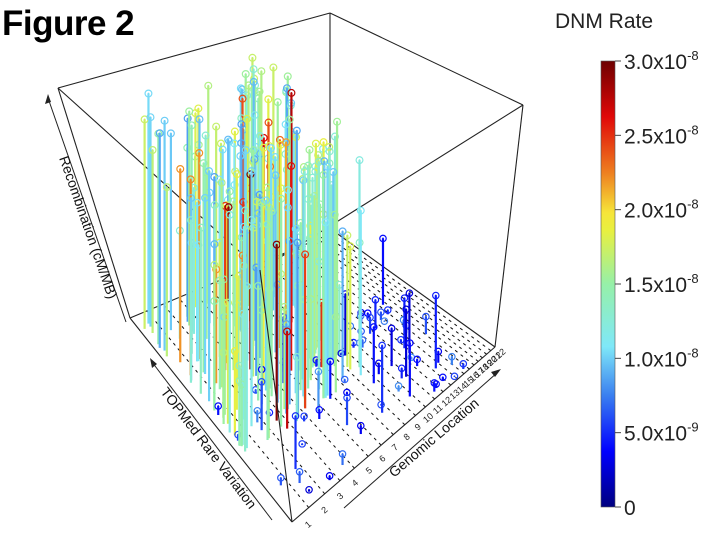  I want to click on x-tick-label: 14, so click(462, 388).